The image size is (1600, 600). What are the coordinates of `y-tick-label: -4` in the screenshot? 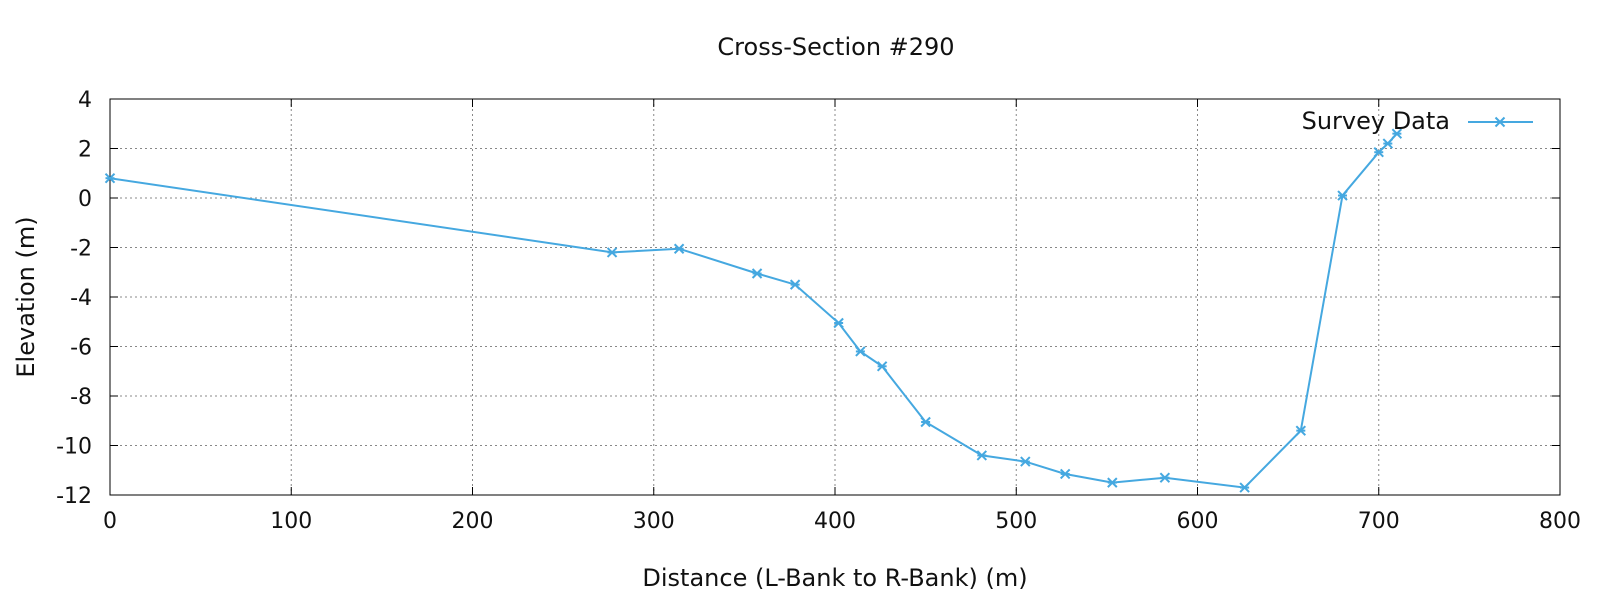 It's located at (81, 298).